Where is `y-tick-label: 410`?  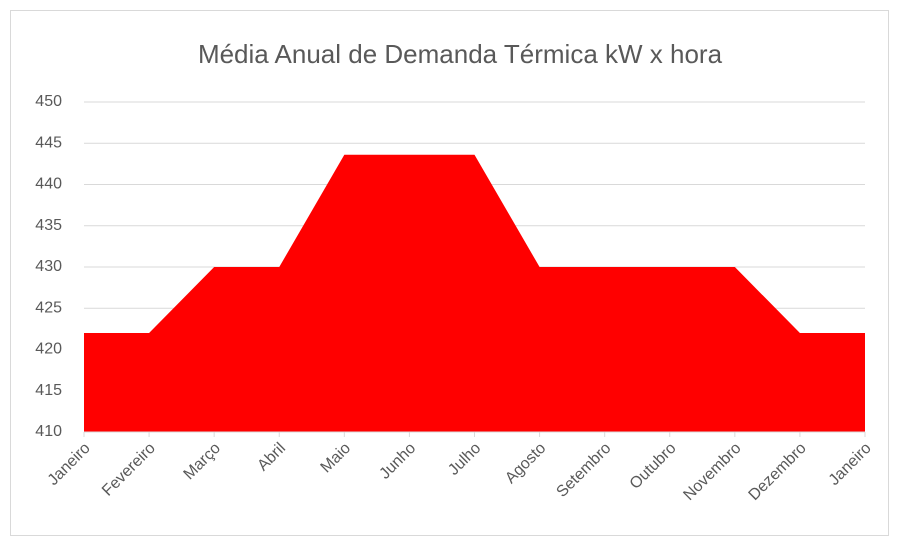 y-tick-label: 410 is located at coordinates (48, 431).